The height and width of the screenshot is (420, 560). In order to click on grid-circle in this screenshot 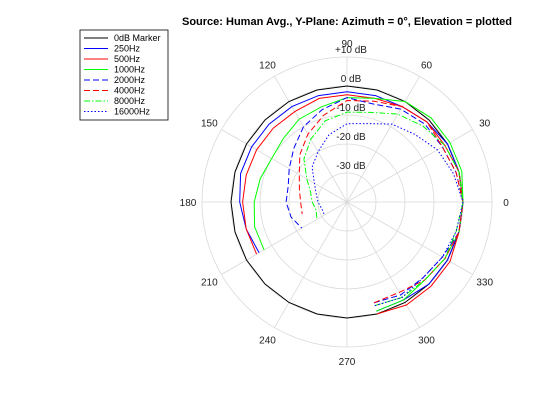, I will do `click(347, 202)`.